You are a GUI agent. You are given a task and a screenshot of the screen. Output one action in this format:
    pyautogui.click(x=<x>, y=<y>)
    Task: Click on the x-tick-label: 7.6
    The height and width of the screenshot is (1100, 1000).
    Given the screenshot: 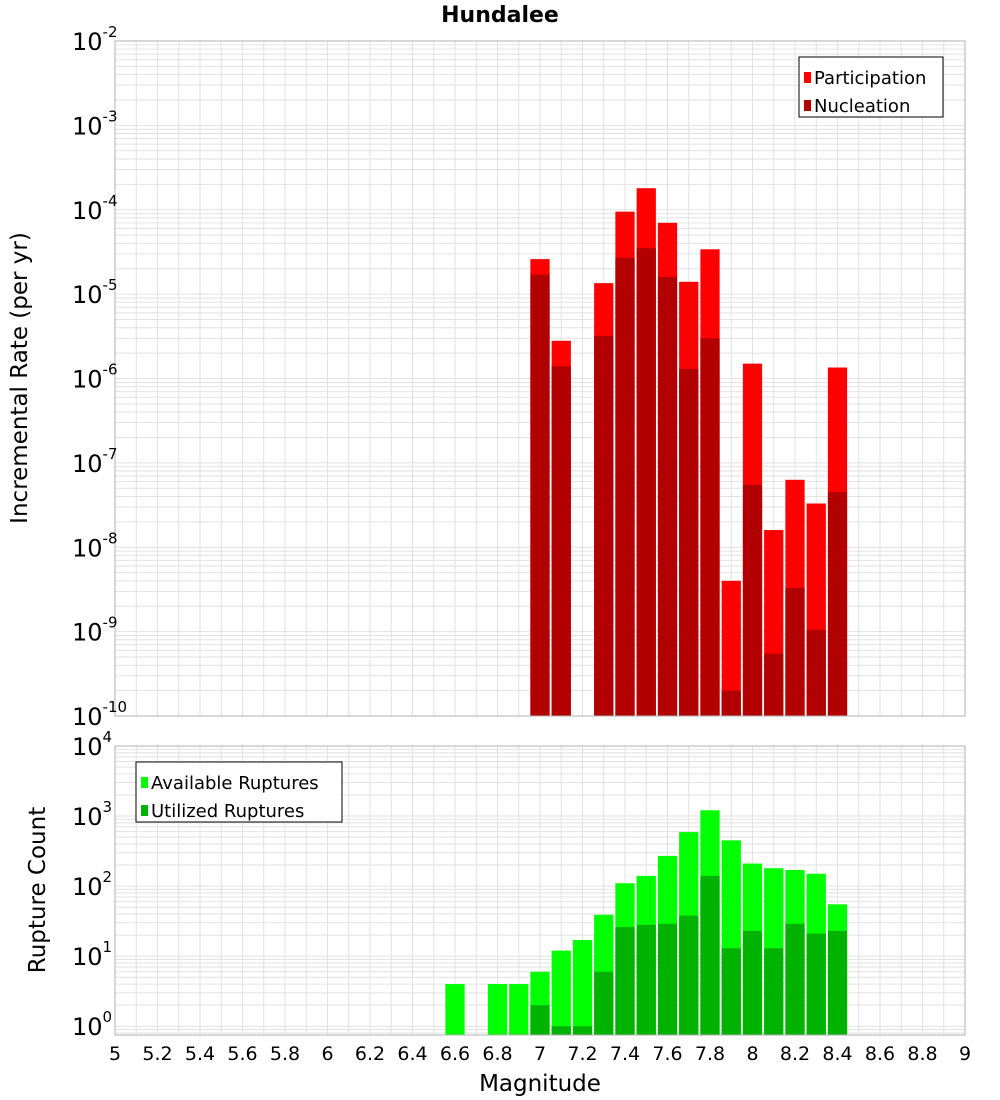 What is the action you would take?
    pyautogui.click(x=667, y=1054)
    